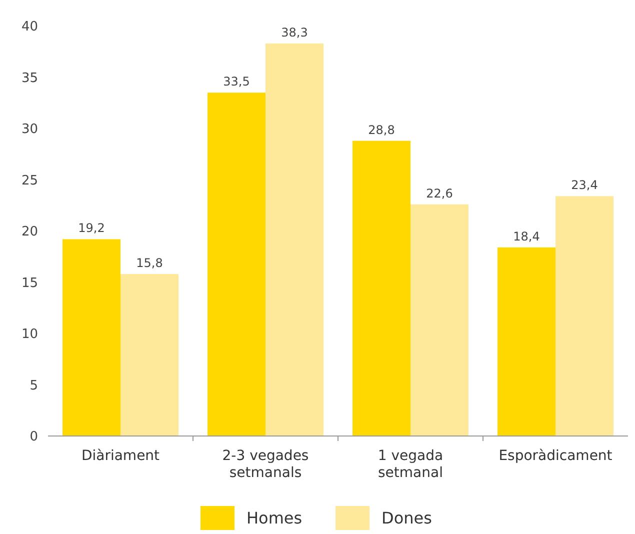 This screenshot has width=635, height=534. I want to click on y-tick-label: 5, so click(34, 386).